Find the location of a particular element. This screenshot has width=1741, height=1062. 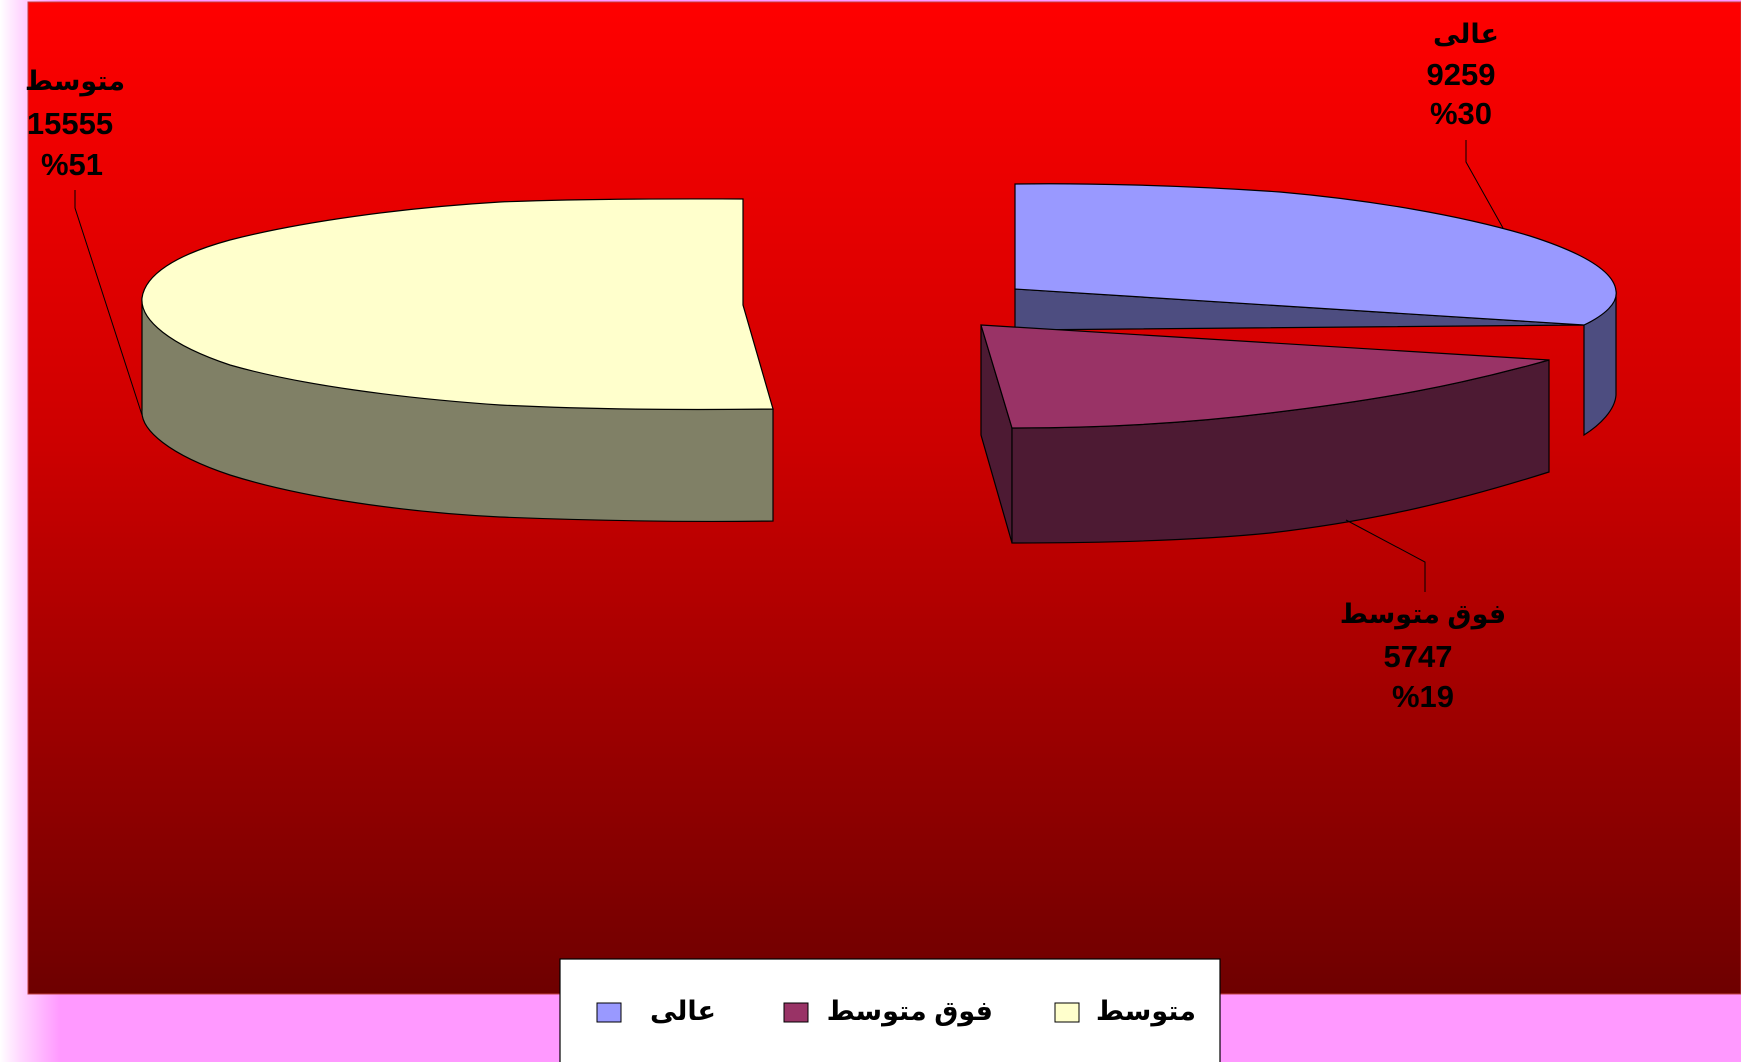

data-label-aali-name: عالى is located at coordinates (1466, 34).